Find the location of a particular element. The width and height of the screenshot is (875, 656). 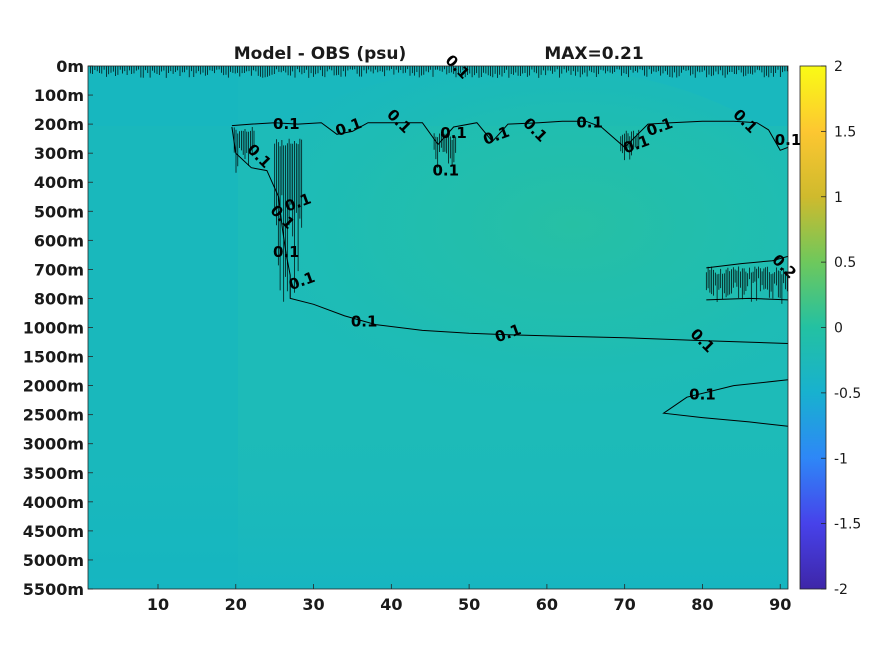

x-tick-label: 80 is located at coordinates (702, 604).